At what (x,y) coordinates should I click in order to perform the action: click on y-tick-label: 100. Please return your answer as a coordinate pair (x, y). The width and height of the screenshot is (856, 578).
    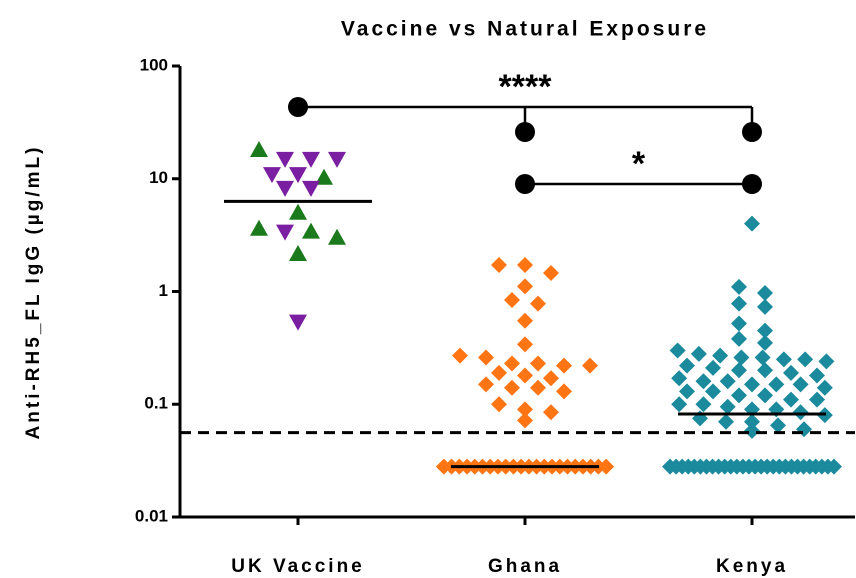
    Looking at the image, I should click on (154, 64).